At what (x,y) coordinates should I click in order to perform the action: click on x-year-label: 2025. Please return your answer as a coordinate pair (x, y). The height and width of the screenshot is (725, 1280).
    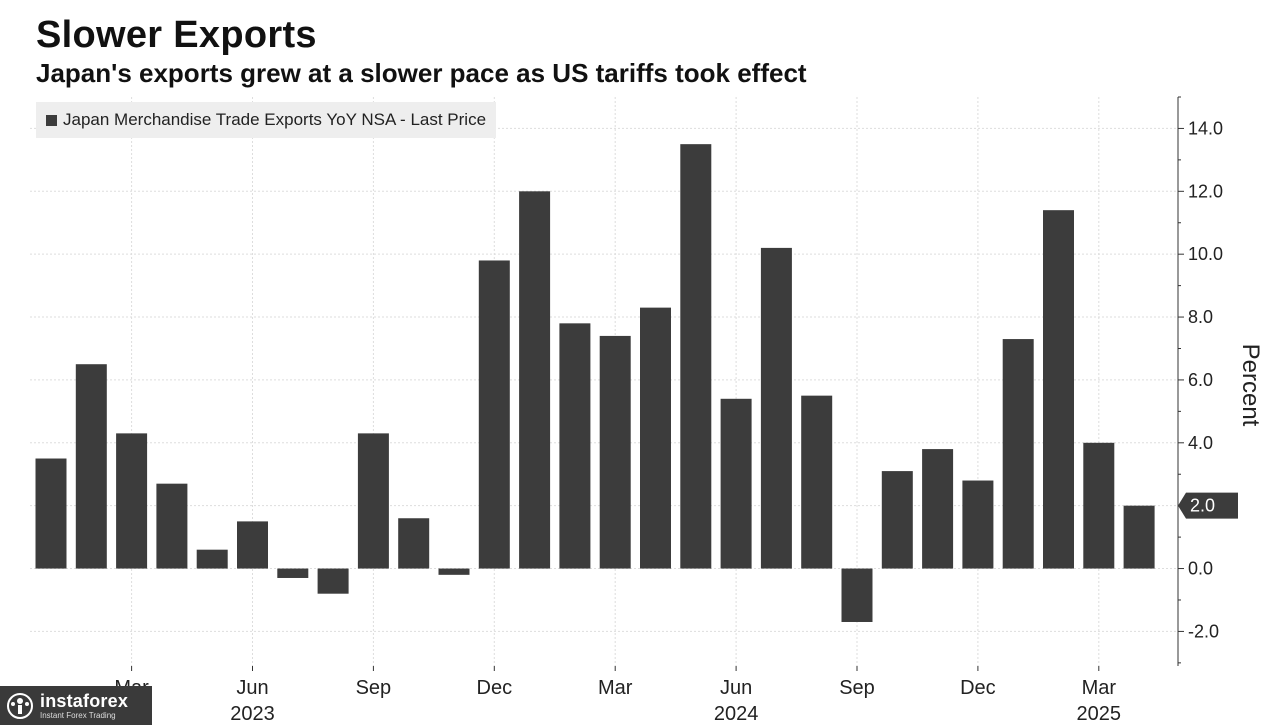
    Looking at the image, I should click on (1099, 714).